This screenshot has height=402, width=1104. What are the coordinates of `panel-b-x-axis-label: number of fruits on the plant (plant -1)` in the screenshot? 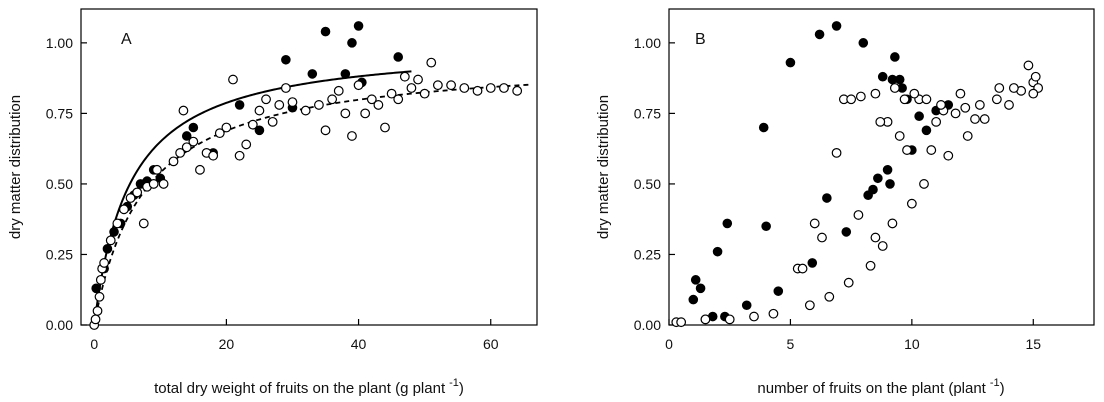 It's located at (880, 387).